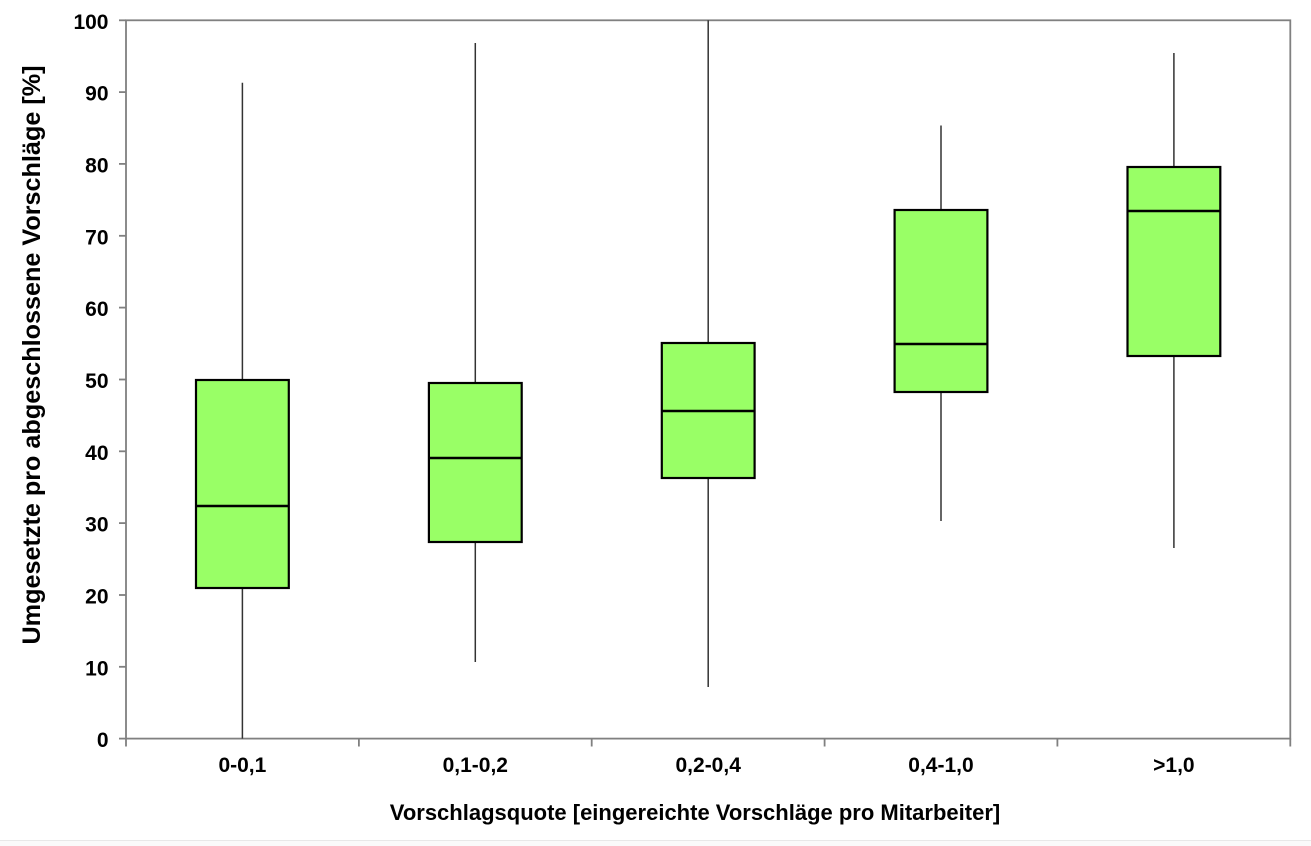 Image resolution: width=1311 pixels, height=846 pixels. I want to click on svg-text: 10, so click(96, 668).